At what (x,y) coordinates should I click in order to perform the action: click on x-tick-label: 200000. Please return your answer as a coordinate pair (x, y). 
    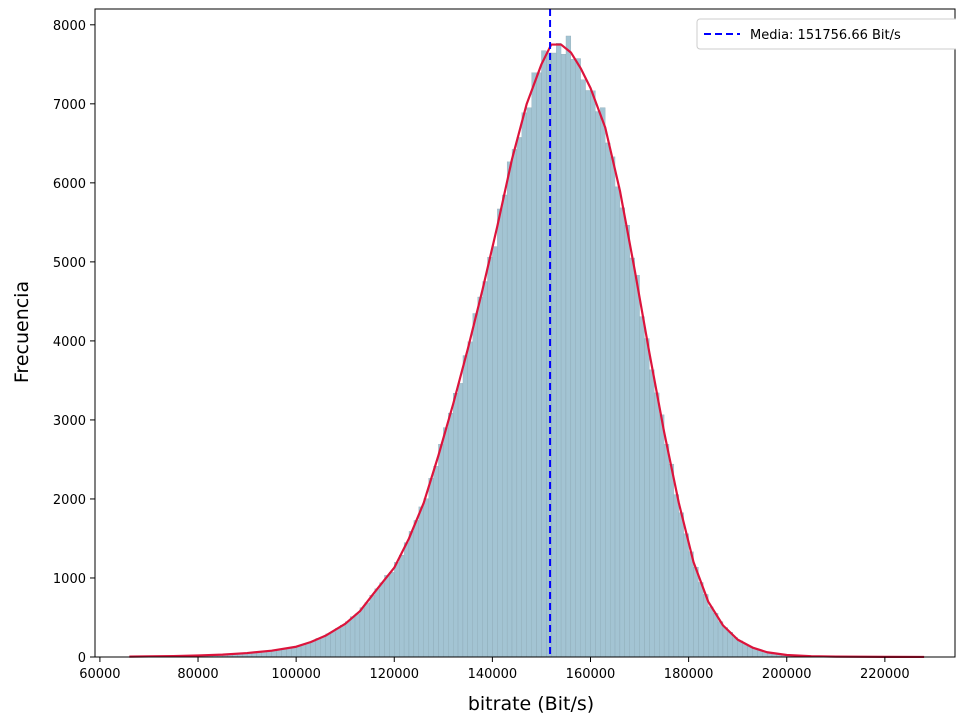
    Looking at the image, I should click on (787, 674).